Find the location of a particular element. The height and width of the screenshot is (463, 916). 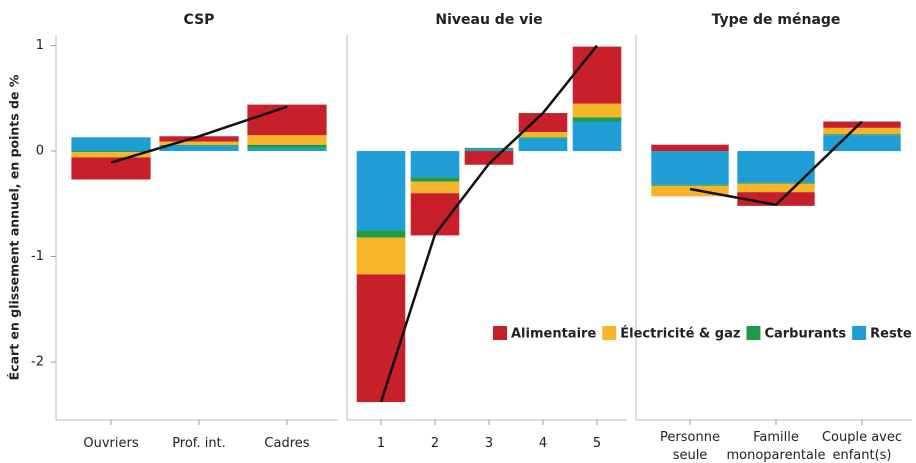

x-tick-label: 3 is located at coordinates (489, 443).